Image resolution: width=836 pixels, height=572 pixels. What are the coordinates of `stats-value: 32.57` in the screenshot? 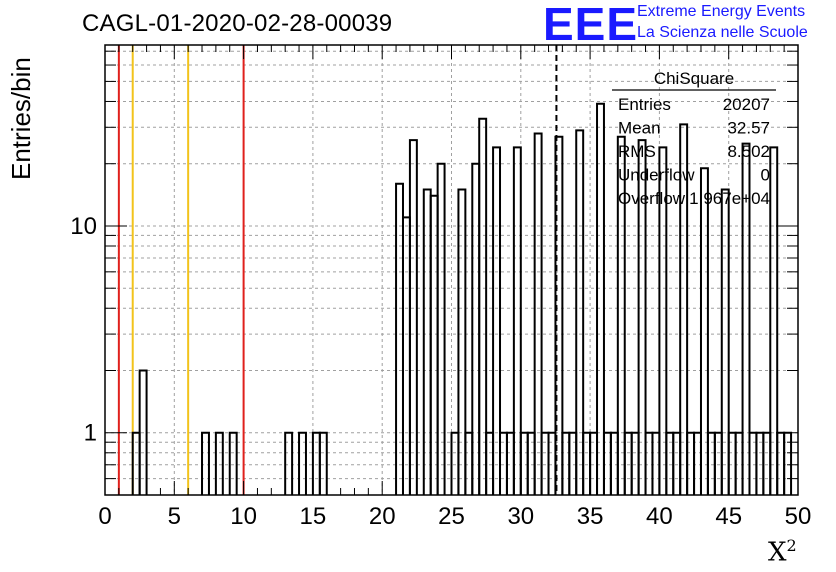 It's located at (748, 128).